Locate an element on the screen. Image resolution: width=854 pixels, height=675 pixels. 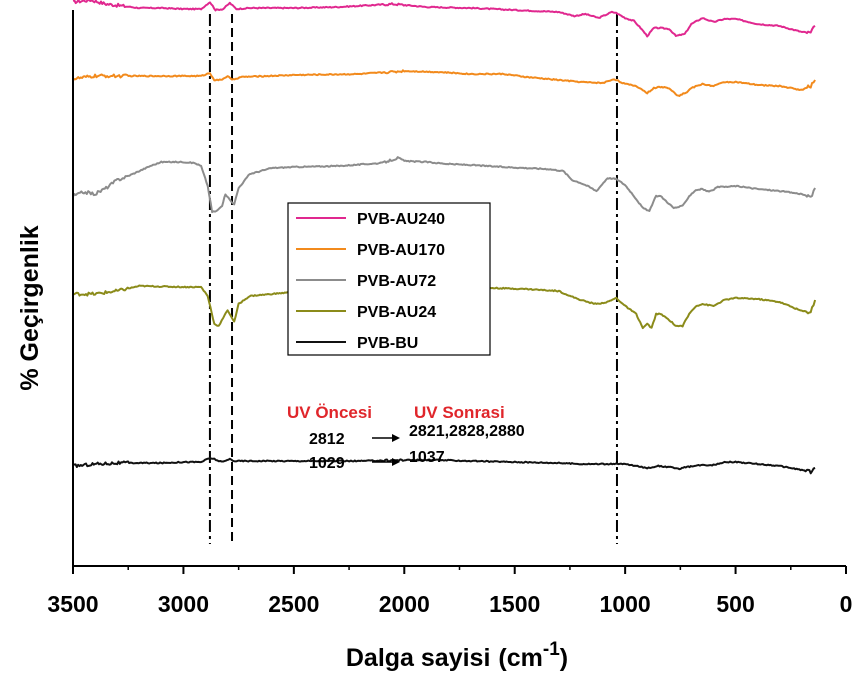
x-axis-title: Dalga sayisi (cm-1) is located at coordinates (457, 655).